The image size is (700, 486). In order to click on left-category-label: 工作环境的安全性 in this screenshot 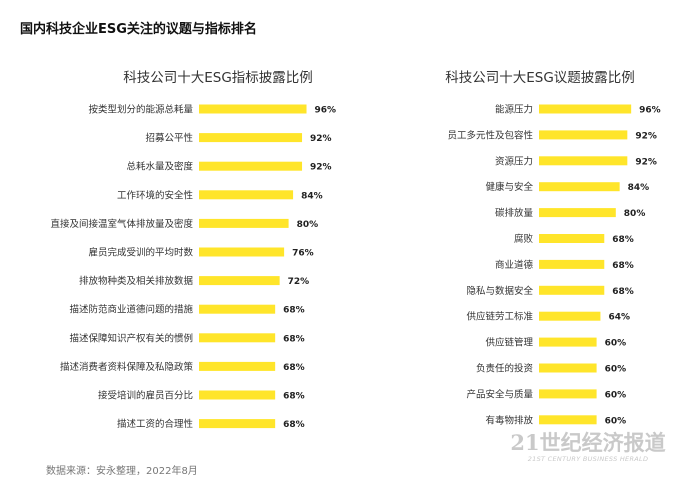, I will do `click(155, 195)`.